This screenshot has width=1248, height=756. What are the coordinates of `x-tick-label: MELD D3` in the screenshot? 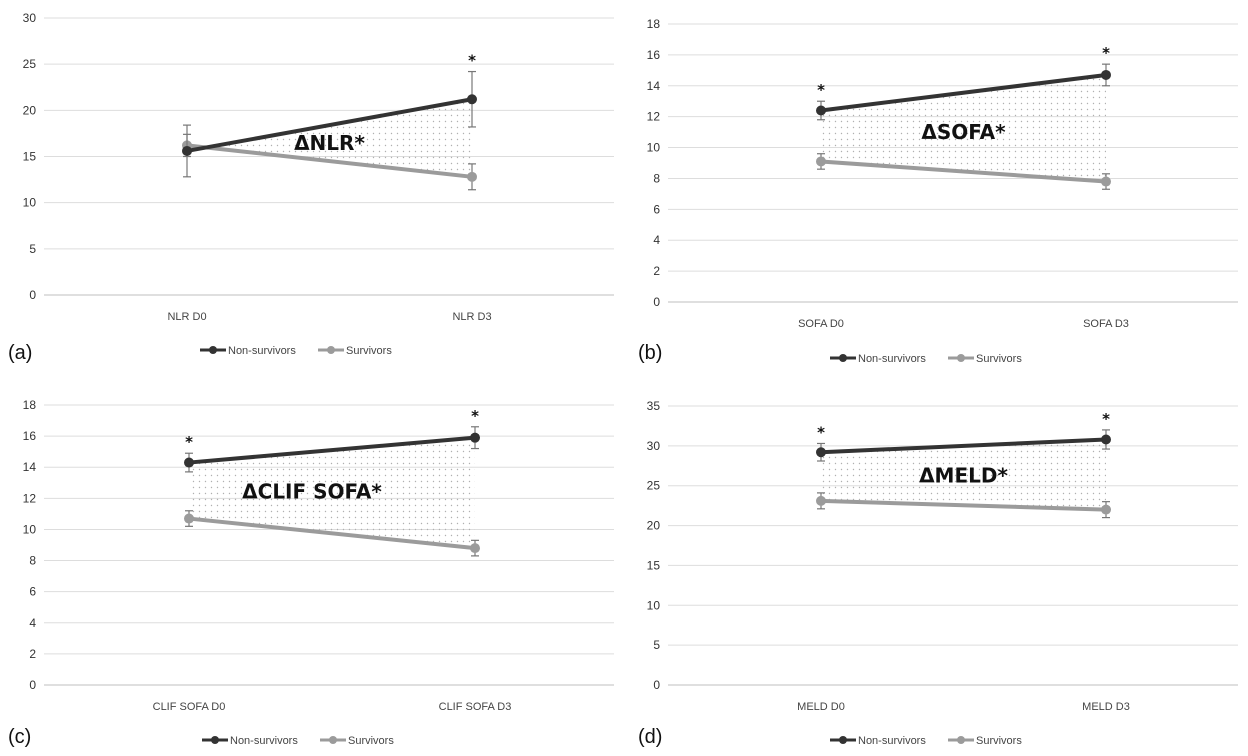 It's located at (1106, 707).